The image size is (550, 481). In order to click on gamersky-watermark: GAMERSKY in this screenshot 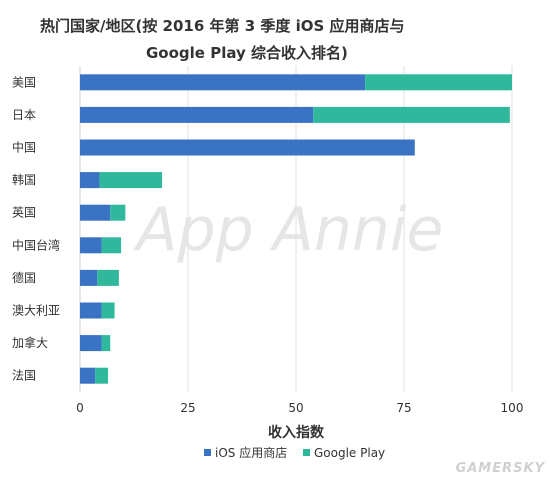, I will do `click(501, 468)`.